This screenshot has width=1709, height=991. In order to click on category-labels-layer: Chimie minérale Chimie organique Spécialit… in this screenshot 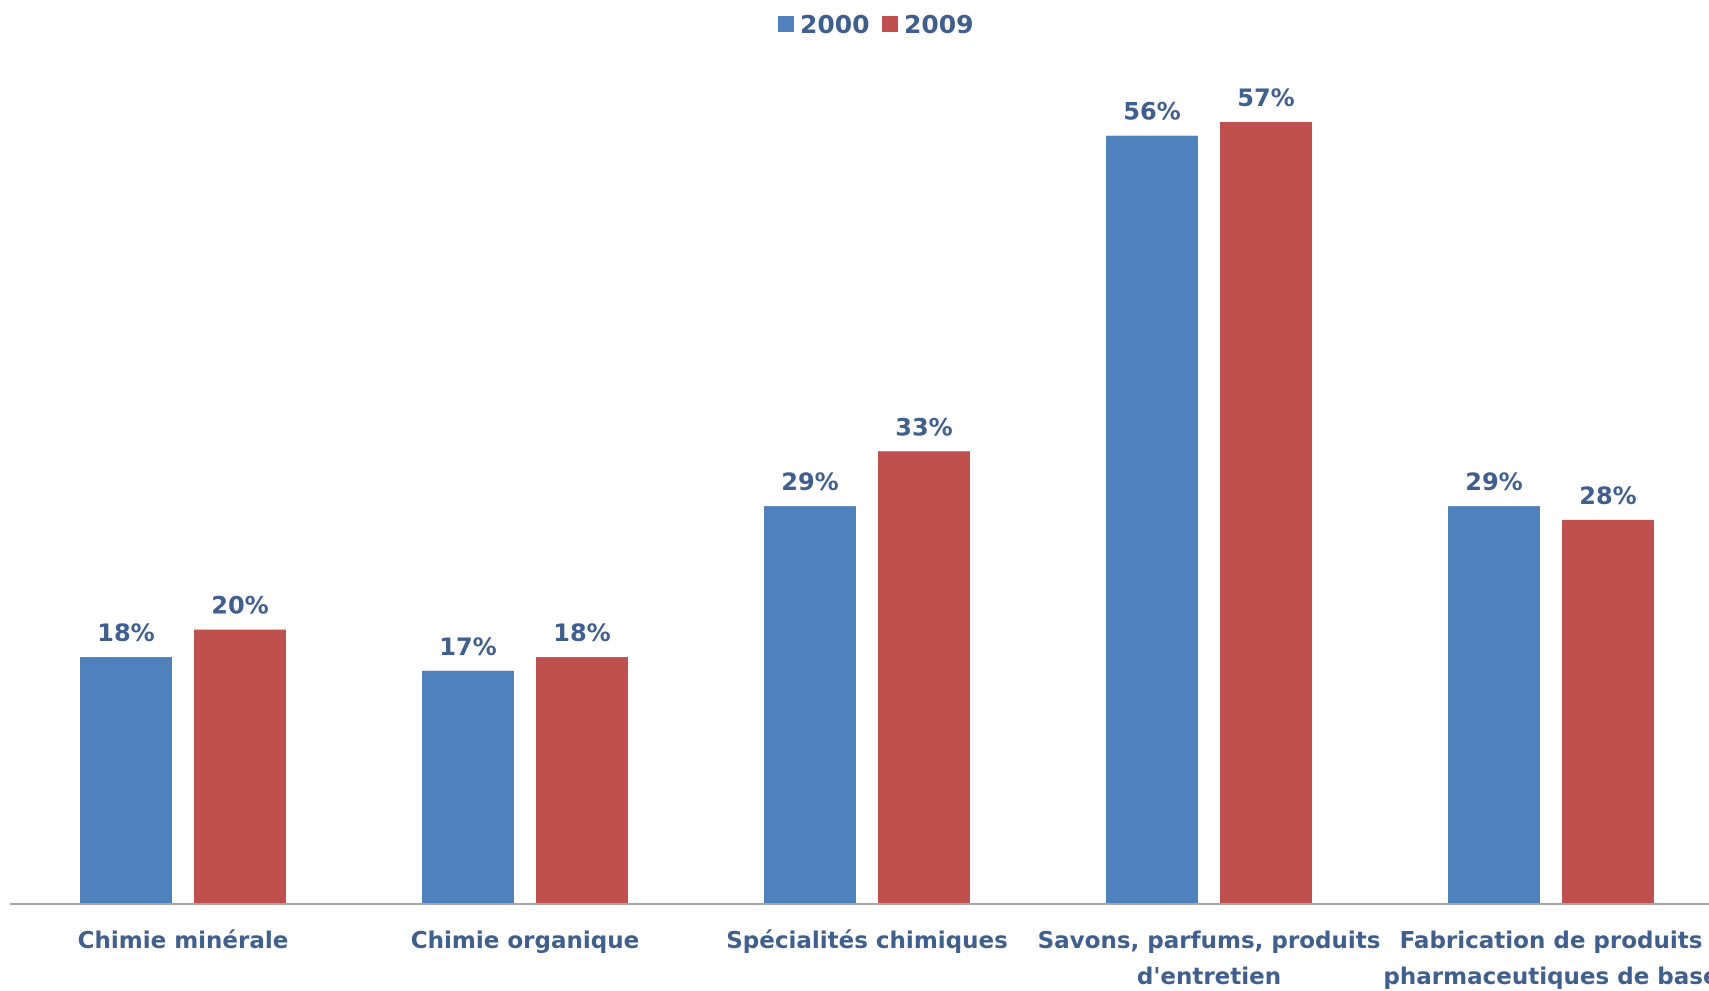, I will do `click(893, 959)`.